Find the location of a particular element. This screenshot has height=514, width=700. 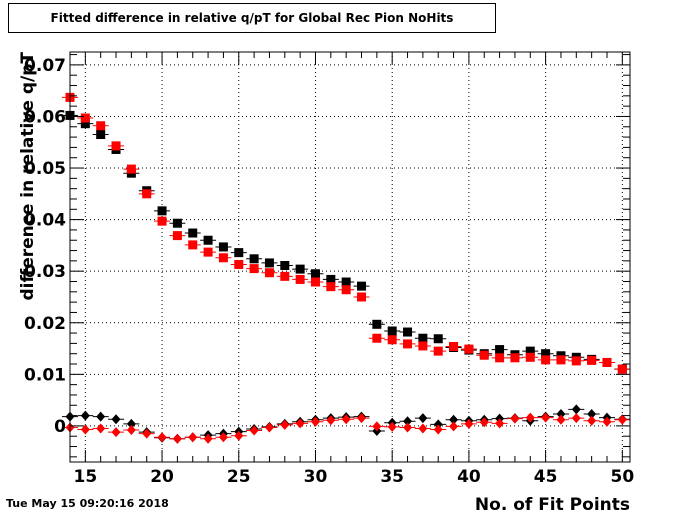

y-tick-label: 0.07 is located at coordinates (45, 66).